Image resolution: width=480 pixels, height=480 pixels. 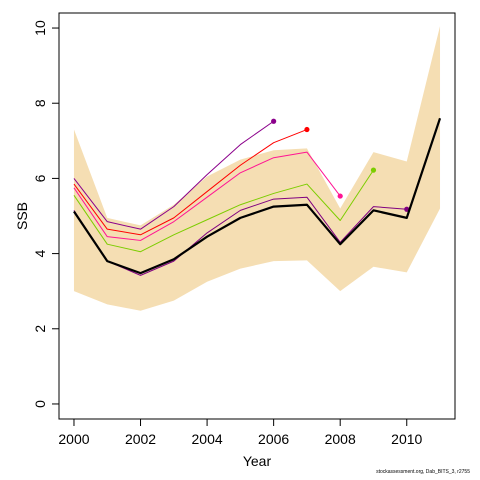 What do you see at coordinates (73, 439) in the screenshot?
I see `x-tick-label-2000: 2000` at bounding box center [73, 439].